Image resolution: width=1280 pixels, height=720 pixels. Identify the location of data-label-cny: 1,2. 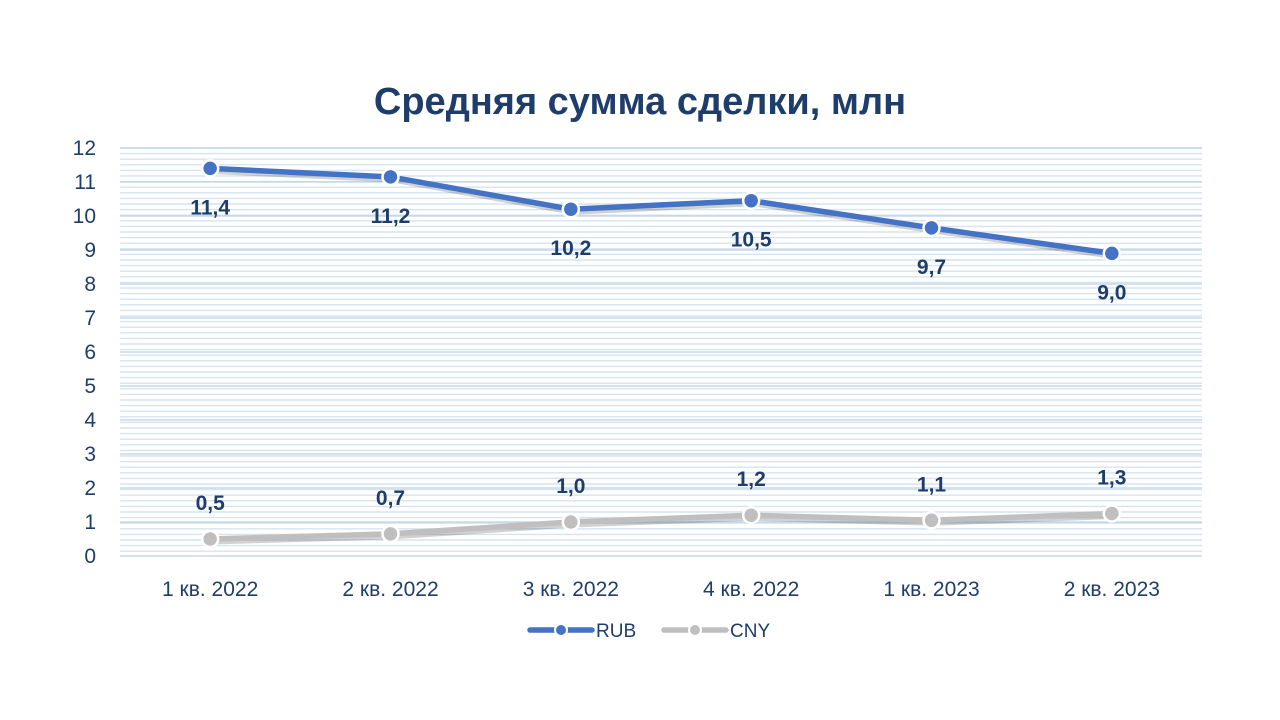
(751, 479).